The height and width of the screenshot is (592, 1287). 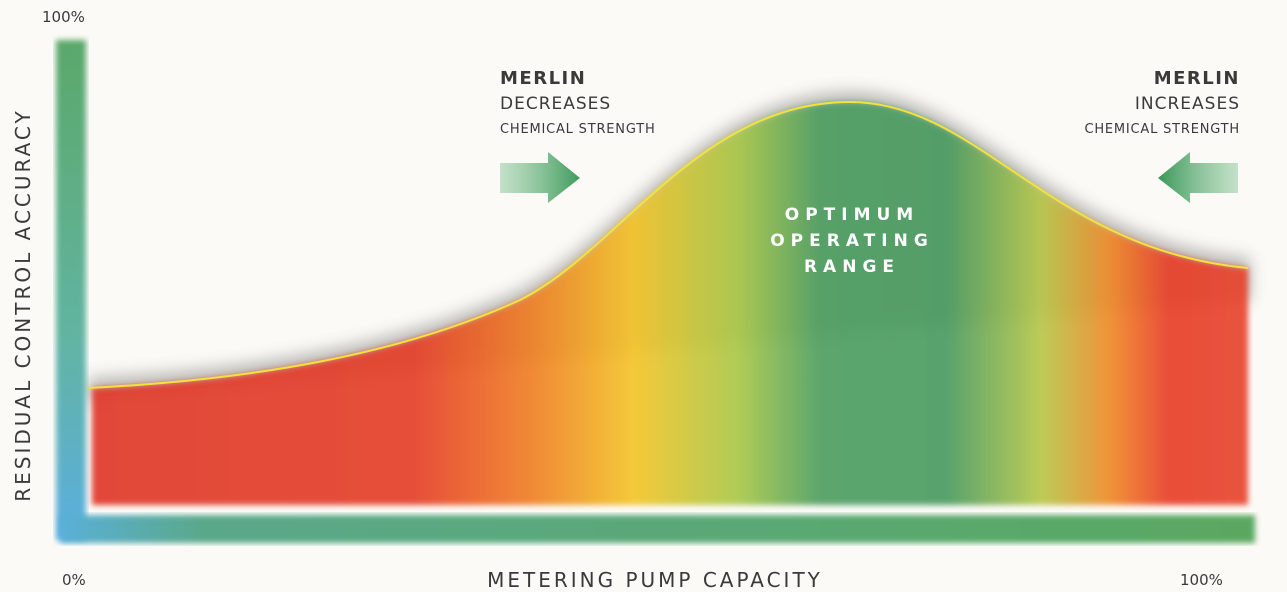 I want to click on action: DECREASES, so click(x=555, y=104).